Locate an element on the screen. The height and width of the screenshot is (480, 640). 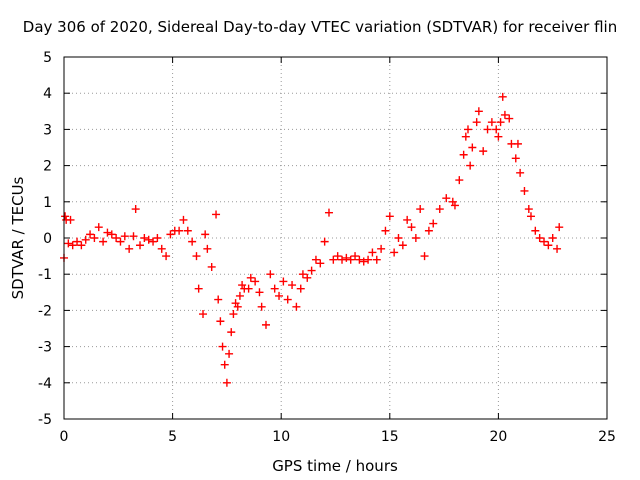
y-tick-label: -1 is located at coordinates (45, 275).